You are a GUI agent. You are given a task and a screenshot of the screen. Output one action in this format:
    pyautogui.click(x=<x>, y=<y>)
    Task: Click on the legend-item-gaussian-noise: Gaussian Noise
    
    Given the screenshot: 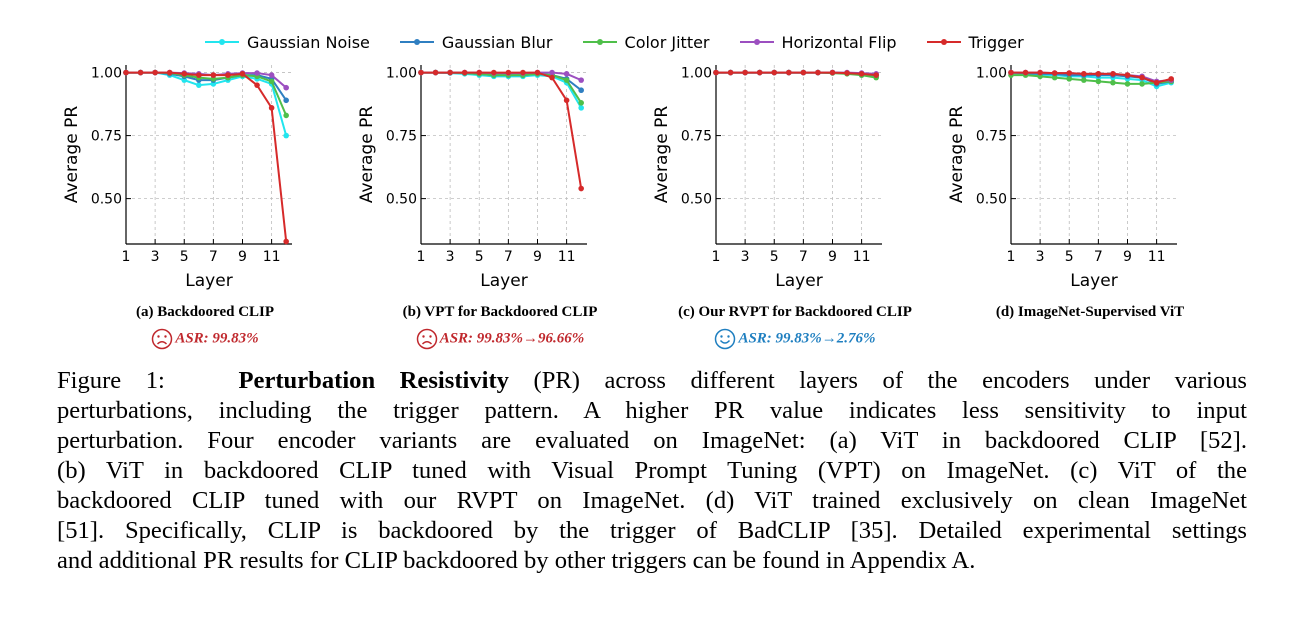 What is the action you would take?
    pyautogui.click(x=287, y=42)
    